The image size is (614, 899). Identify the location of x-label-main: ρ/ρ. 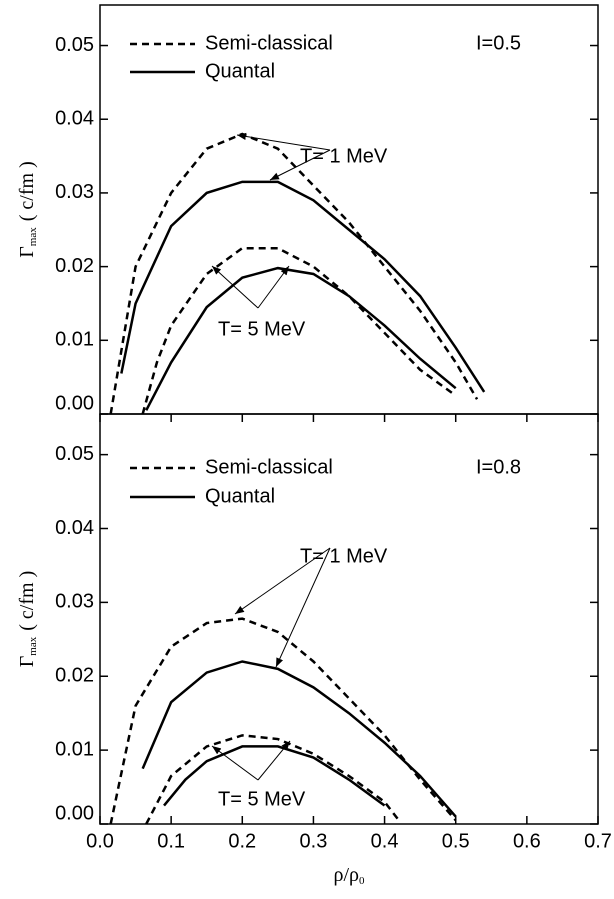
(346, 875).